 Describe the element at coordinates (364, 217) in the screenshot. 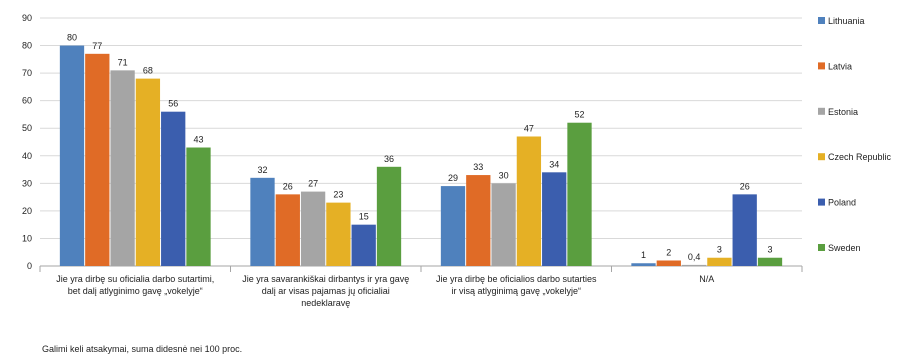

I see `data-label: 15` at that location.